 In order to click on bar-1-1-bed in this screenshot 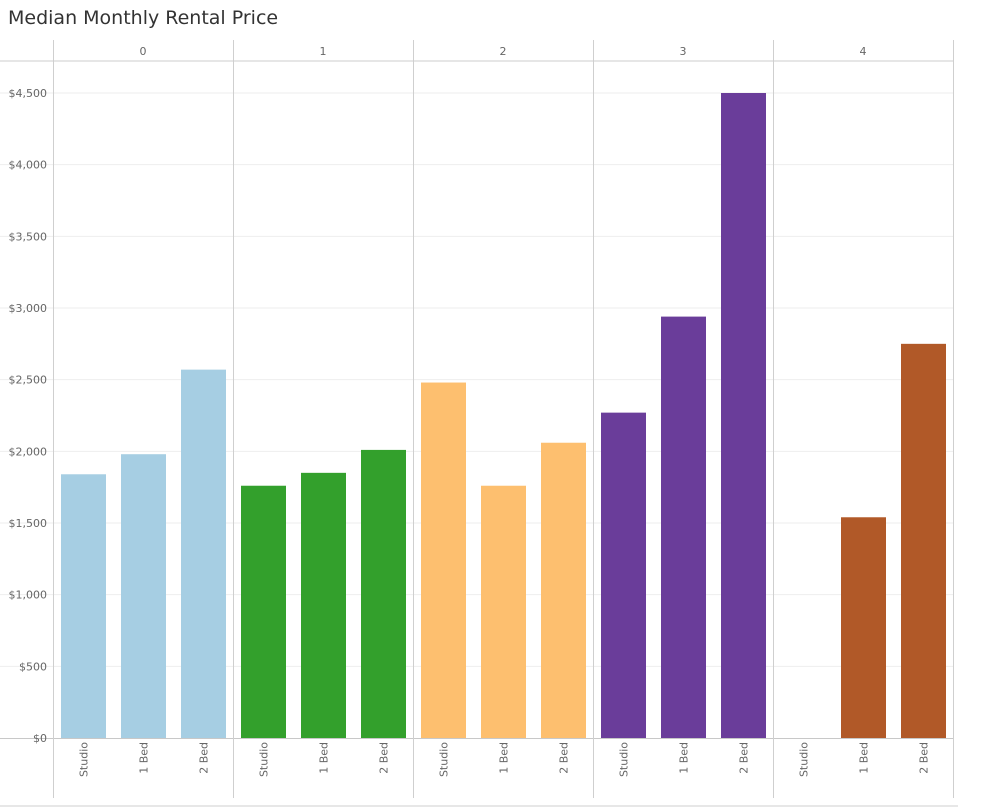, I will do `click(323, 605)`.